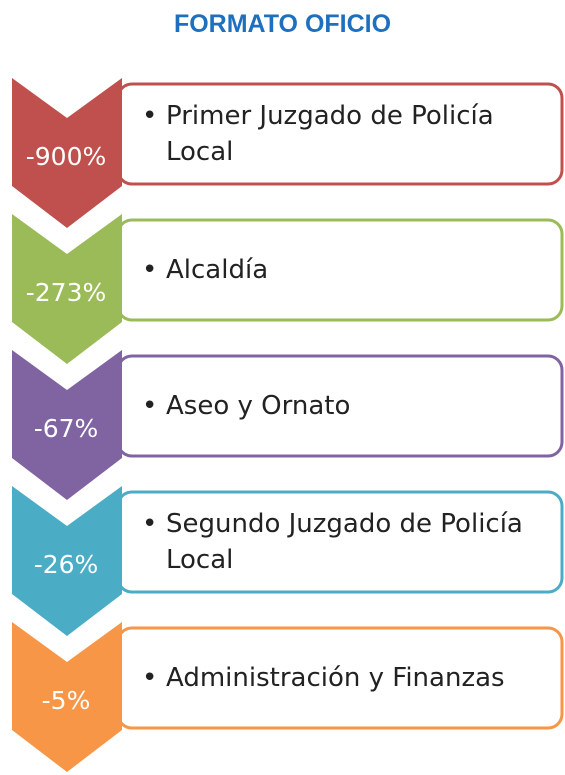  I want to click on item-value: -67%, so click(66, 428).